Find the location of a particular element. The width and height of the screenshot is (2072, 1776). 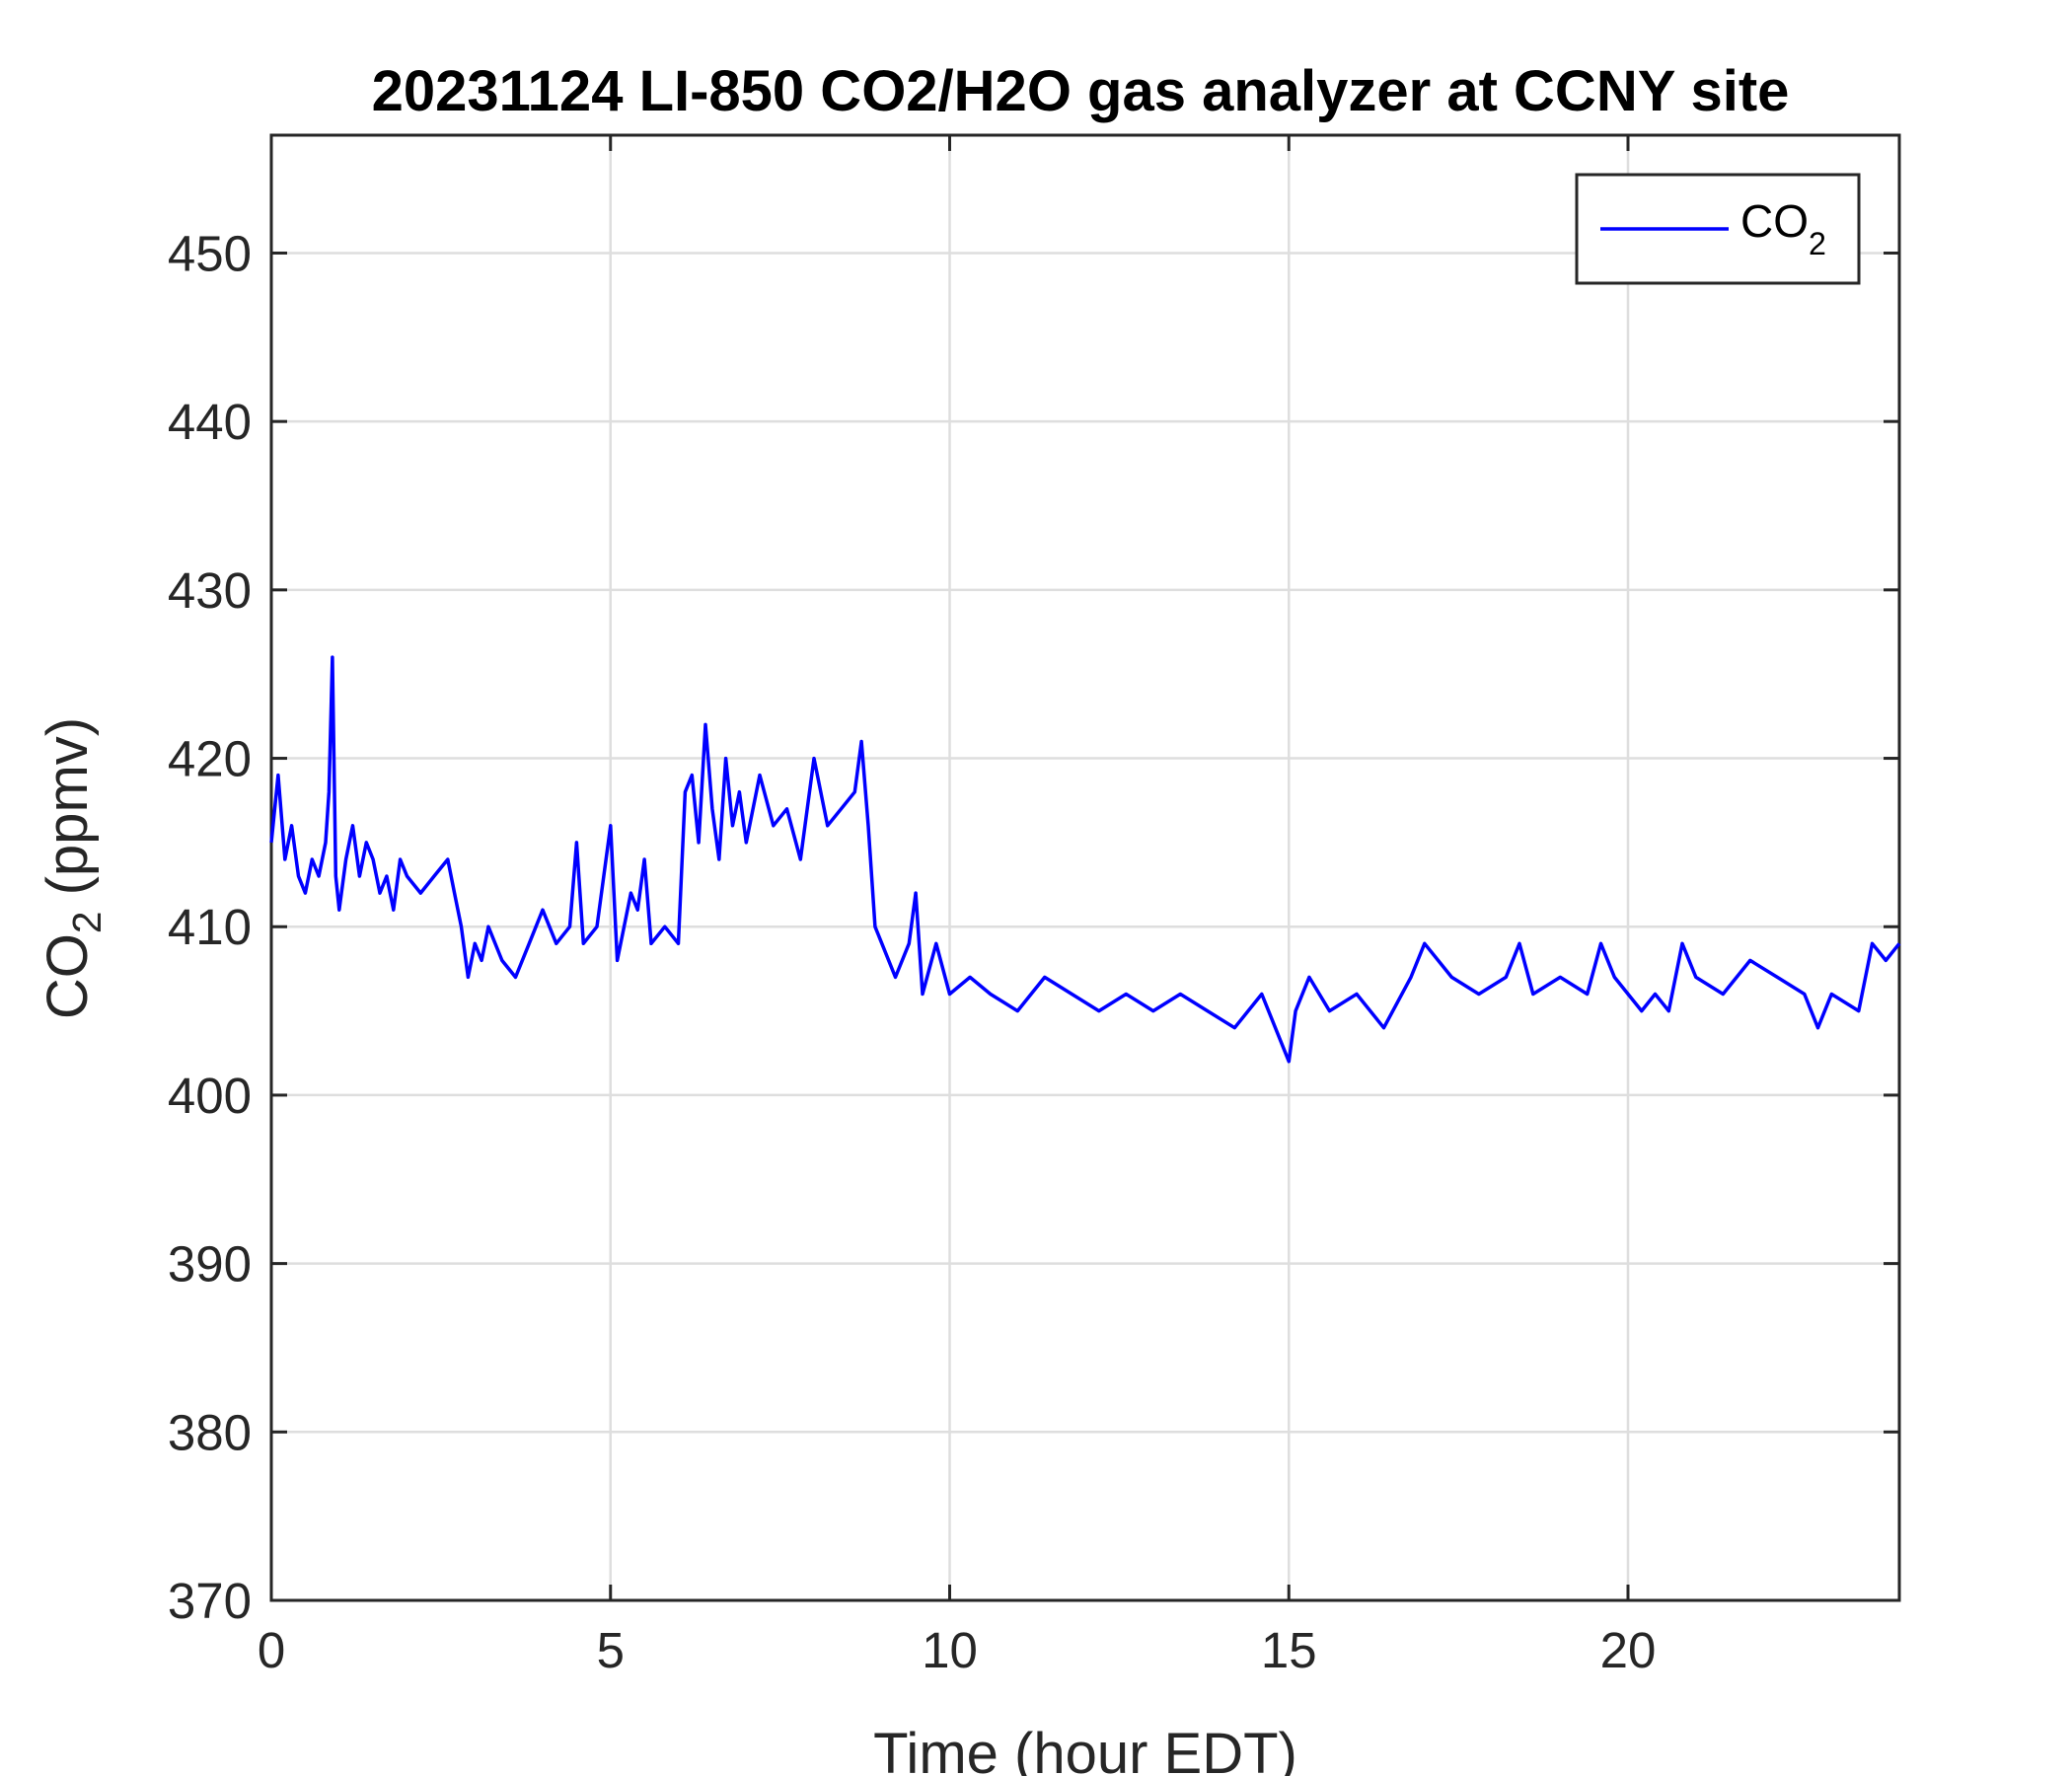

legend-entry-co2: CO2 is located at coordinates (1783, 228).